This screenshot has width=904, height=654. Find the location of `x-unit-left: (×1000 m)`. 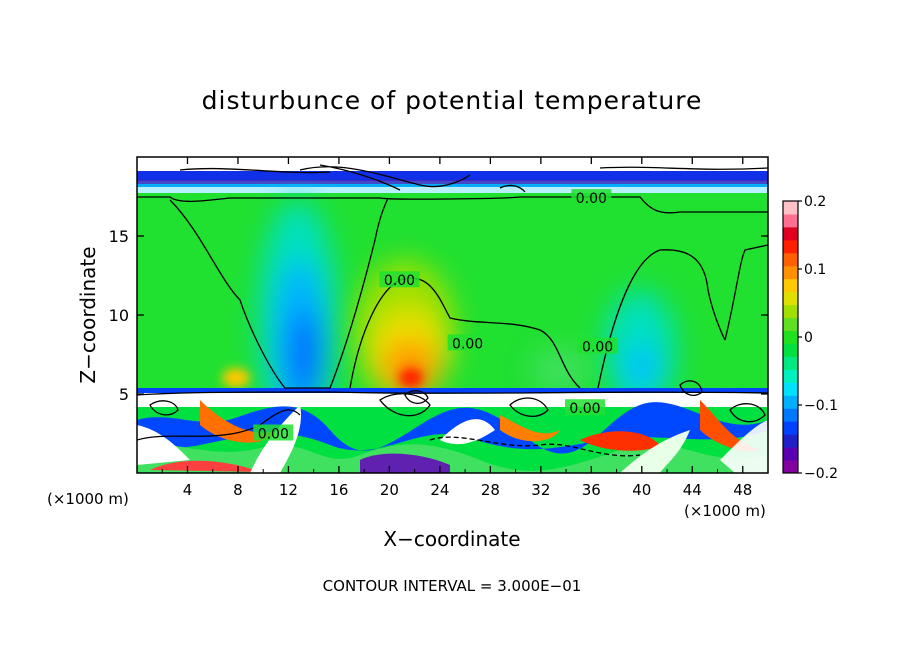

x-unit-left: (×1000 m) is located at coordinates (88, 499).